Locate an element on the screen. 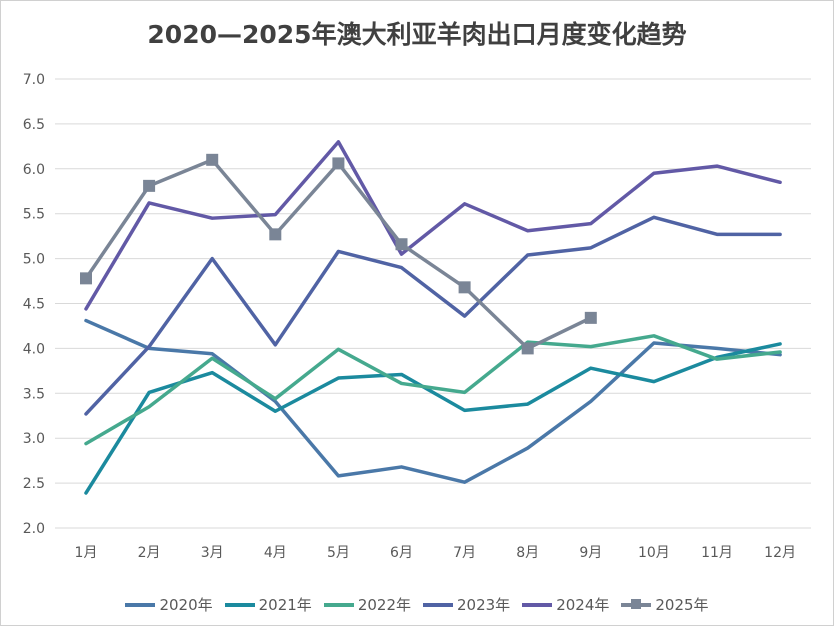  y-tick-label: 2.5 is located at coordinates (34, 484).